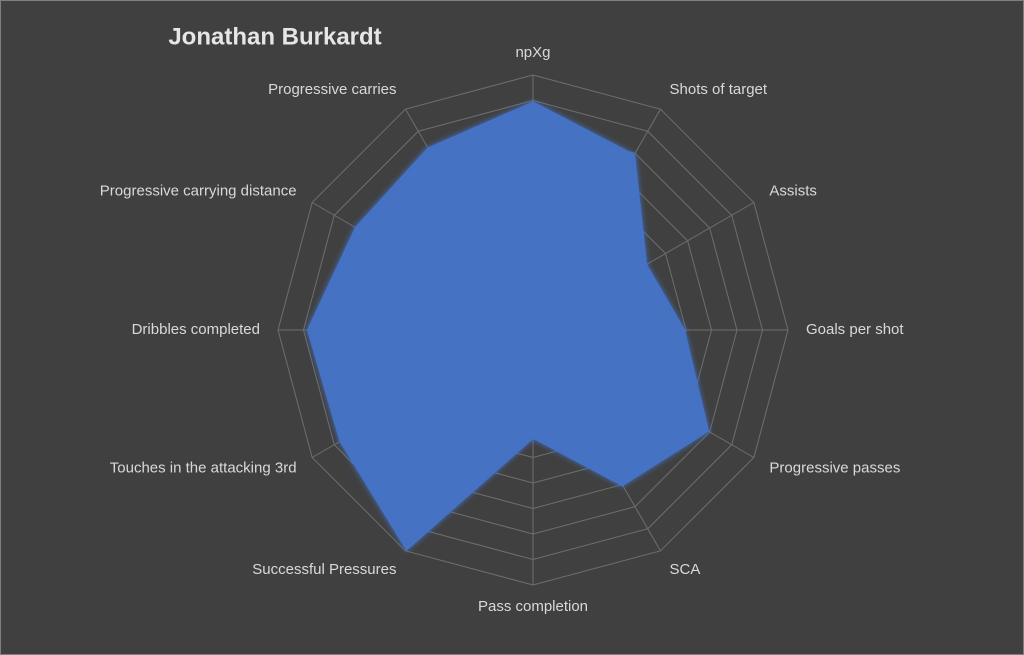  Describe the element at coordinates (332, 89) in the screenshot. I see `axis-label: Progressive carries` at that location.